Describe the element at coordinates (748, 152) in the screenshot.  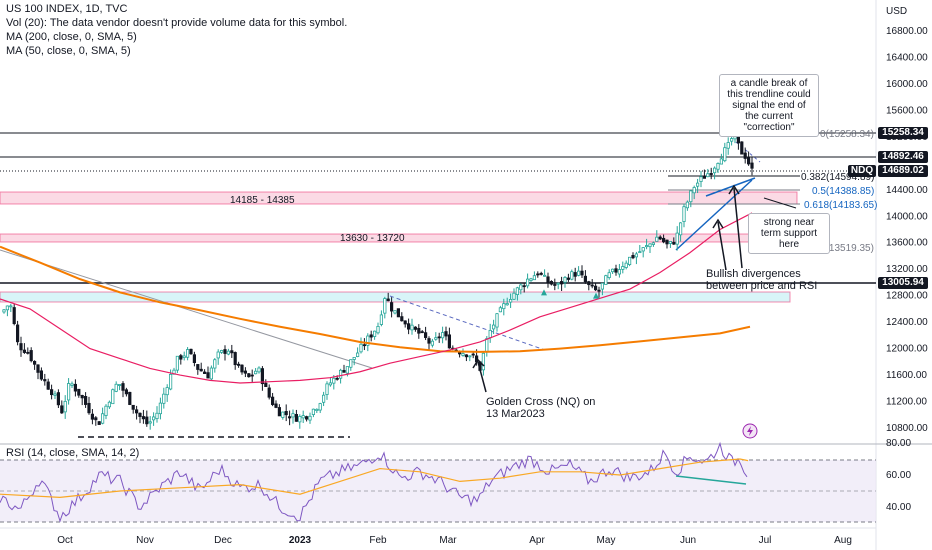
I see `short-dashed-trendline` at that location.